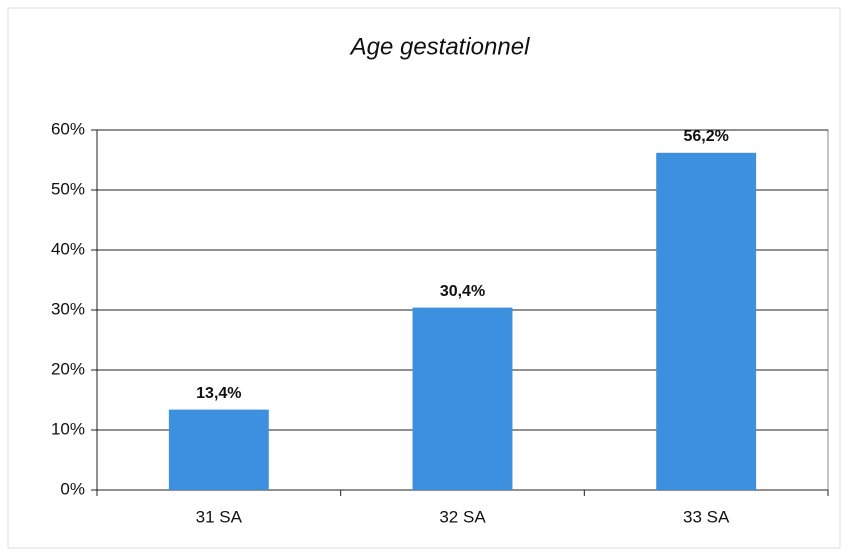 This screenshot has height=555, width=848. What do you see at coordinates (705, 136) in the screenshot?
I see `value-label: 56,2%` at bounding box center [705, 136].